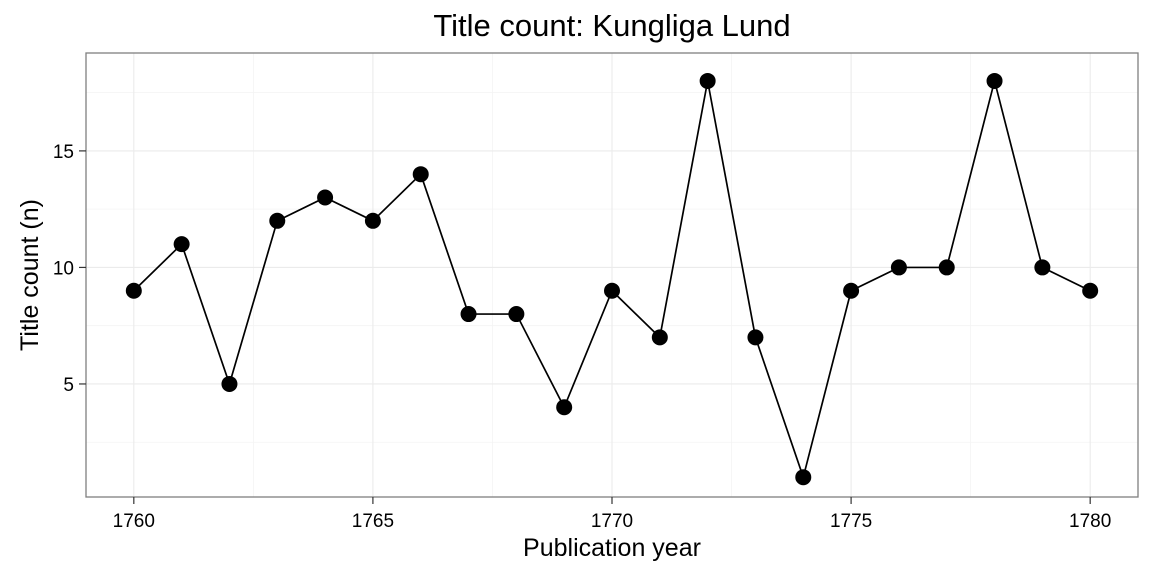 The image size is (1152, 576). I want to click on y-axis: 5 10 15, so click(69, 269).